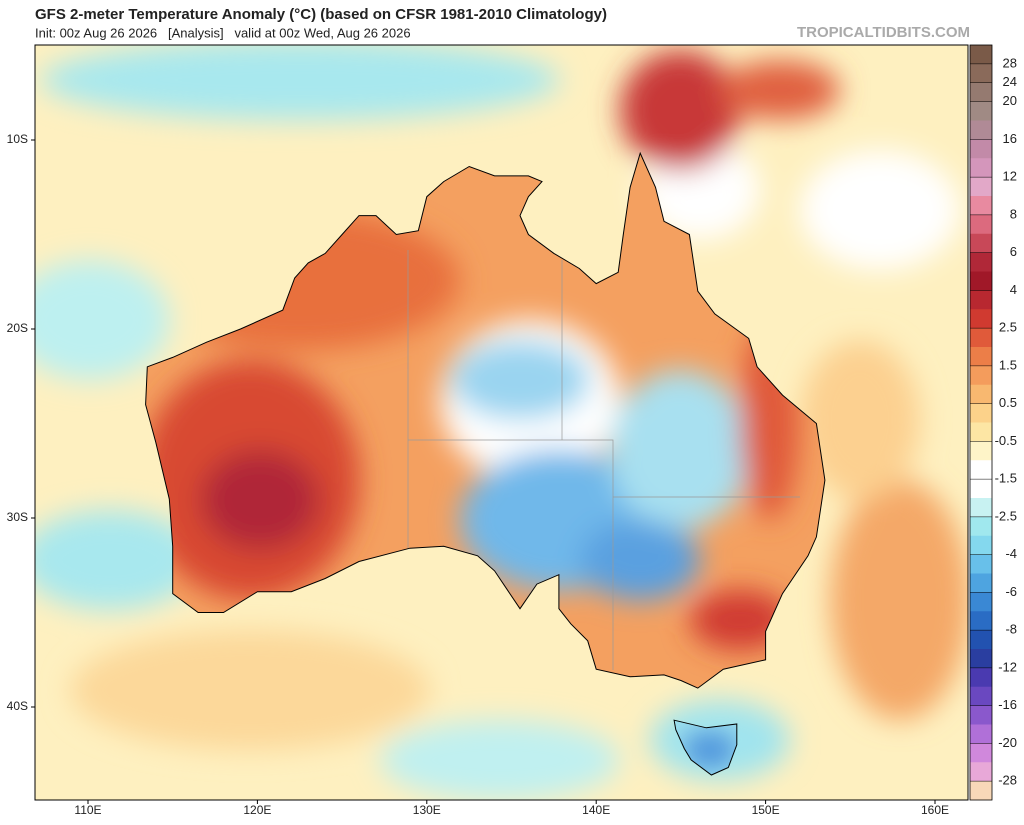  Describe the element at coordinates (1011, 553) in the screenshot. I see `colorbar-label: -4` at that location.